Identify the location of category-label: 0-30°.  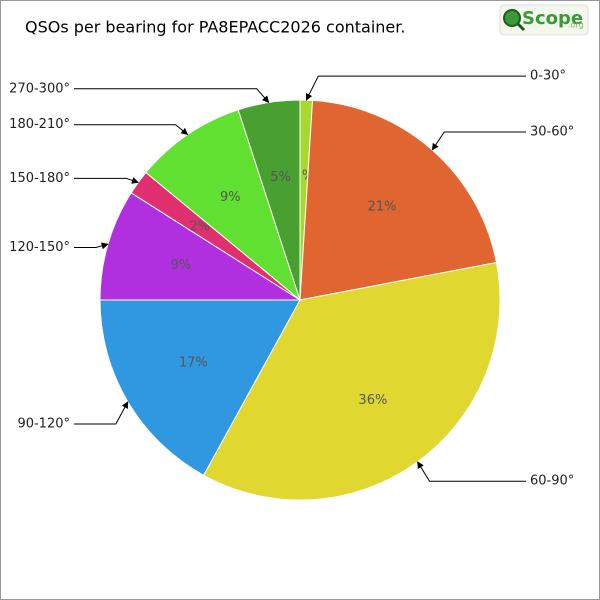
(548, 76).